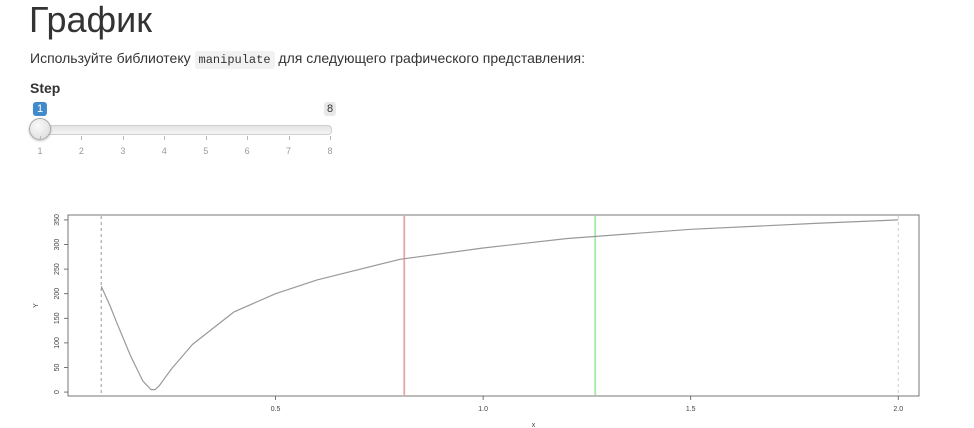 This screenshot has width=974, height=428. What do you see at coordinates (57, 220) in the screenshot?
I see `y-tick-label: 350` at bounding box center [57, 220].